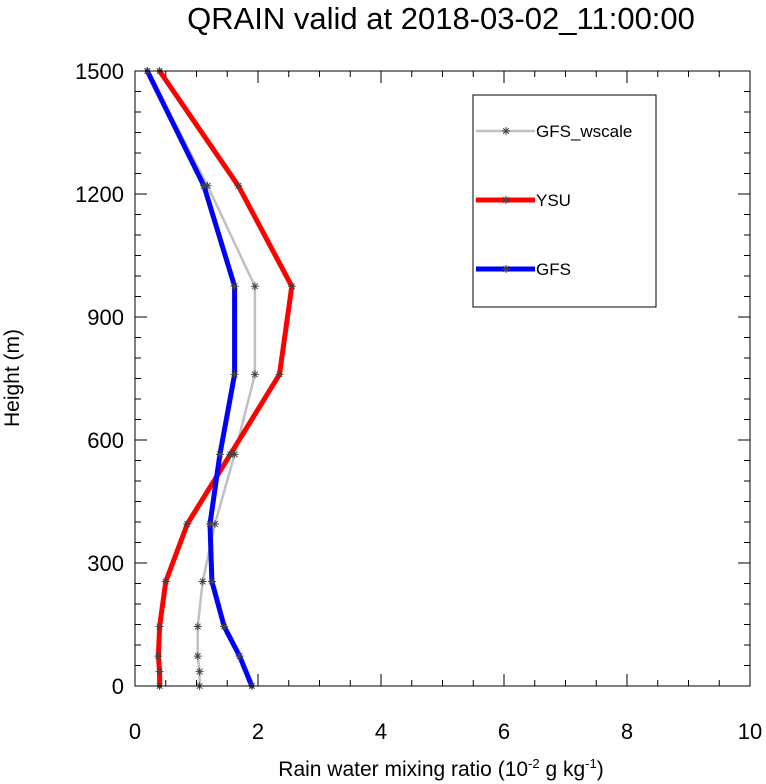  What do you see at coordinates (600, 769) in the screenshot?
I see `x-axis-label-suffix: )` at bounding box center [600, 769].